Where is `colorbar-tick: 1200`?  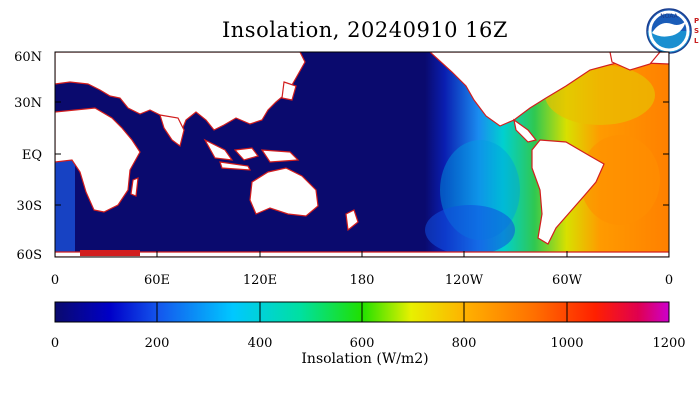 colorbar-tick: 1200 is located at coordinates (668, 343).